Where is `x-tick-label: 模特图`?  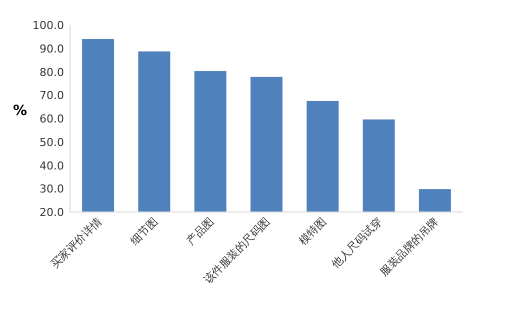
x-tick-label: 模特图 is located at coordinates (312, 231).